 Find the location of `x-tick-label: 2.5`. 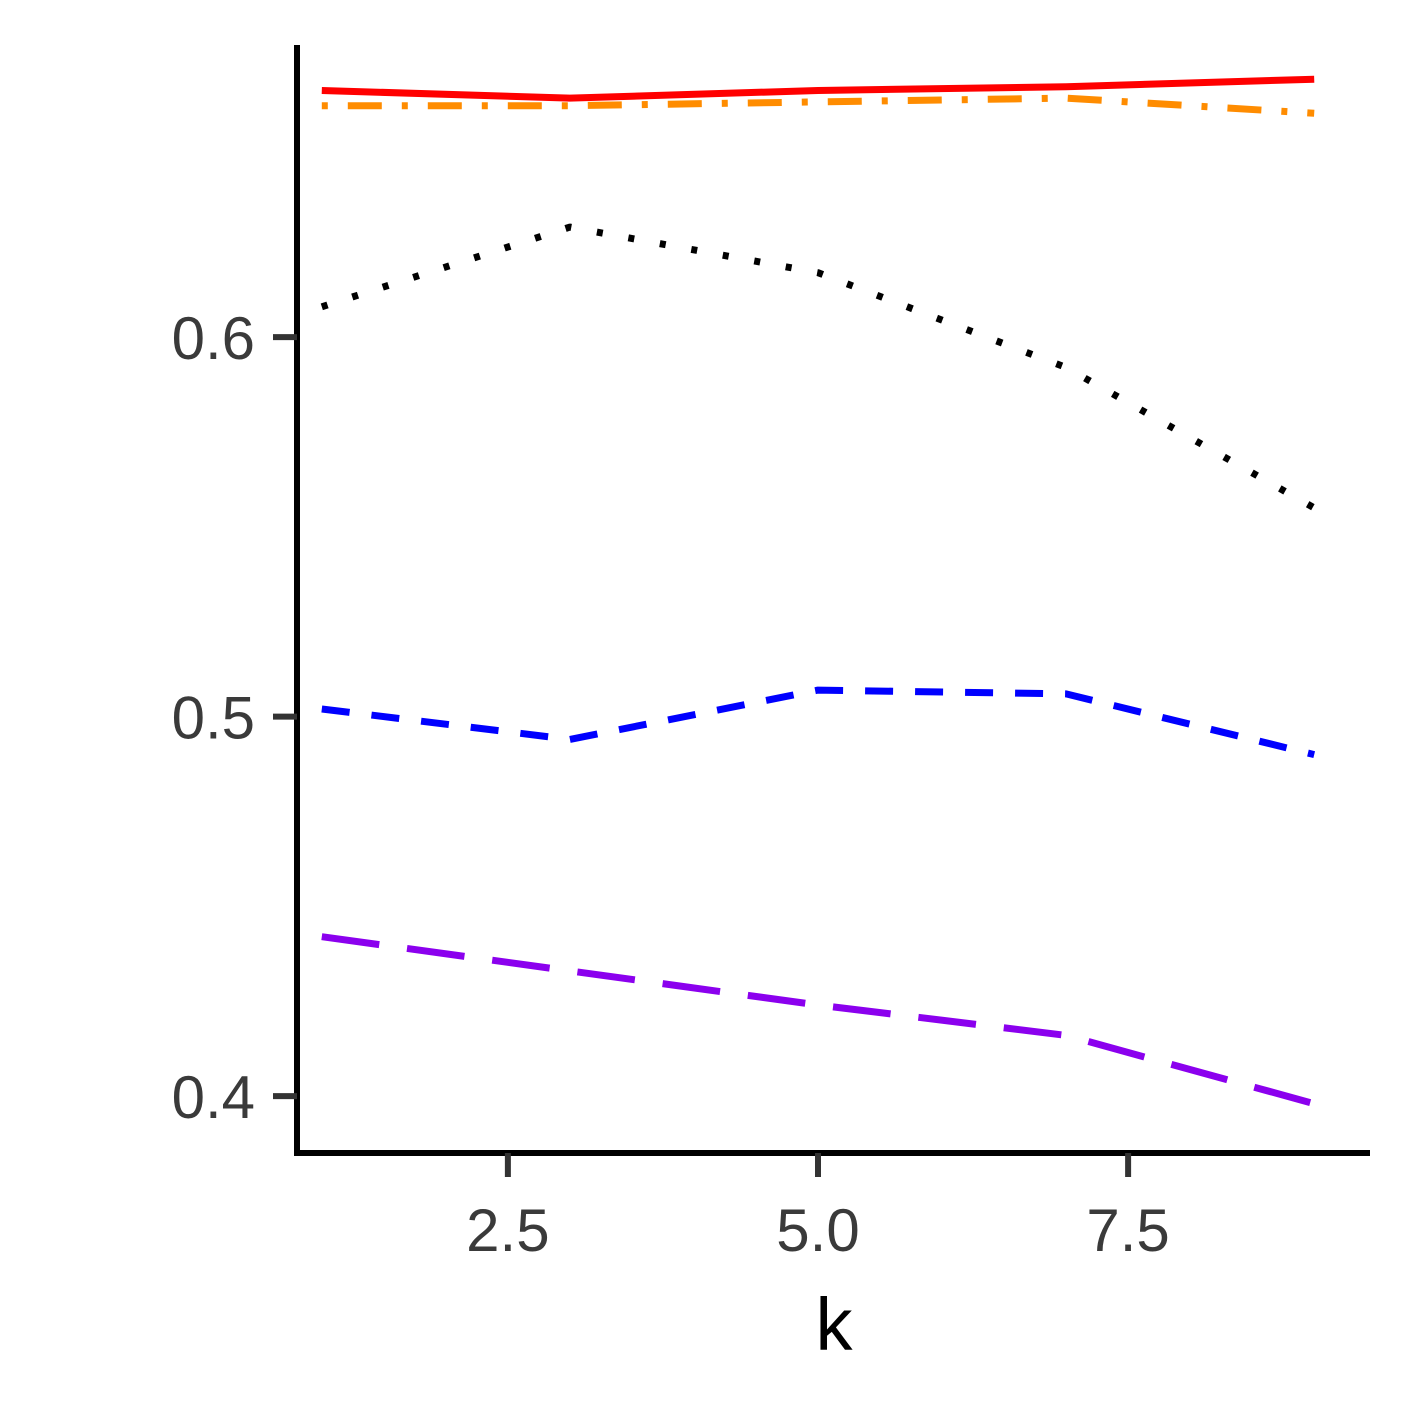

x-tick-label: 2.5 is located at coordinates (507, 1230).